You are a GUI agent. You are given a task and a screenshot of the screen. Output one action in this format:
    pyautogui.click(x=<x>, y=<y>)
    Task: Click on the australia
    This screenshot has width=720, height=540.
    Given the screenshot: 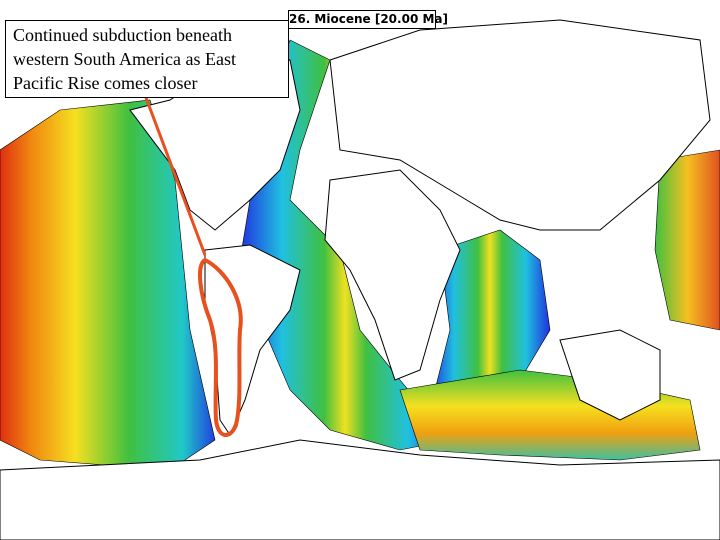 What is the action you would take?
    pyautogui.click(x=610, y=375)
    